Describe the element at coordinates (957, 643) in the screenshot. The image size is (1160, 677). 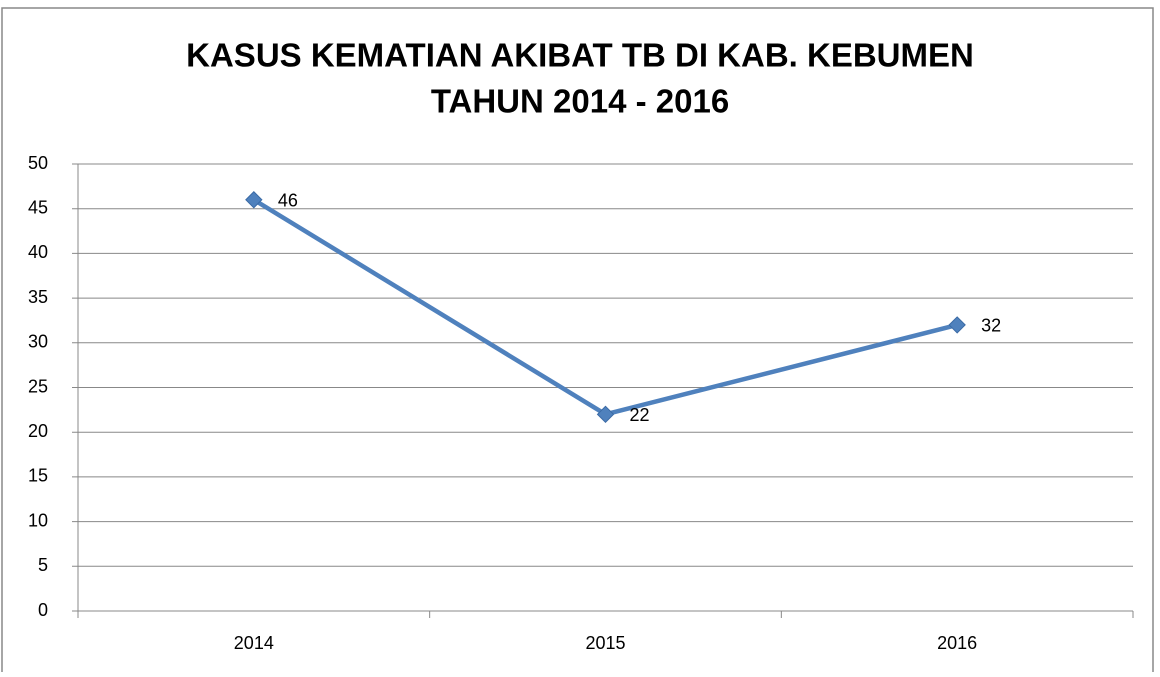
I see `x-tick-label: 2016` at that location.